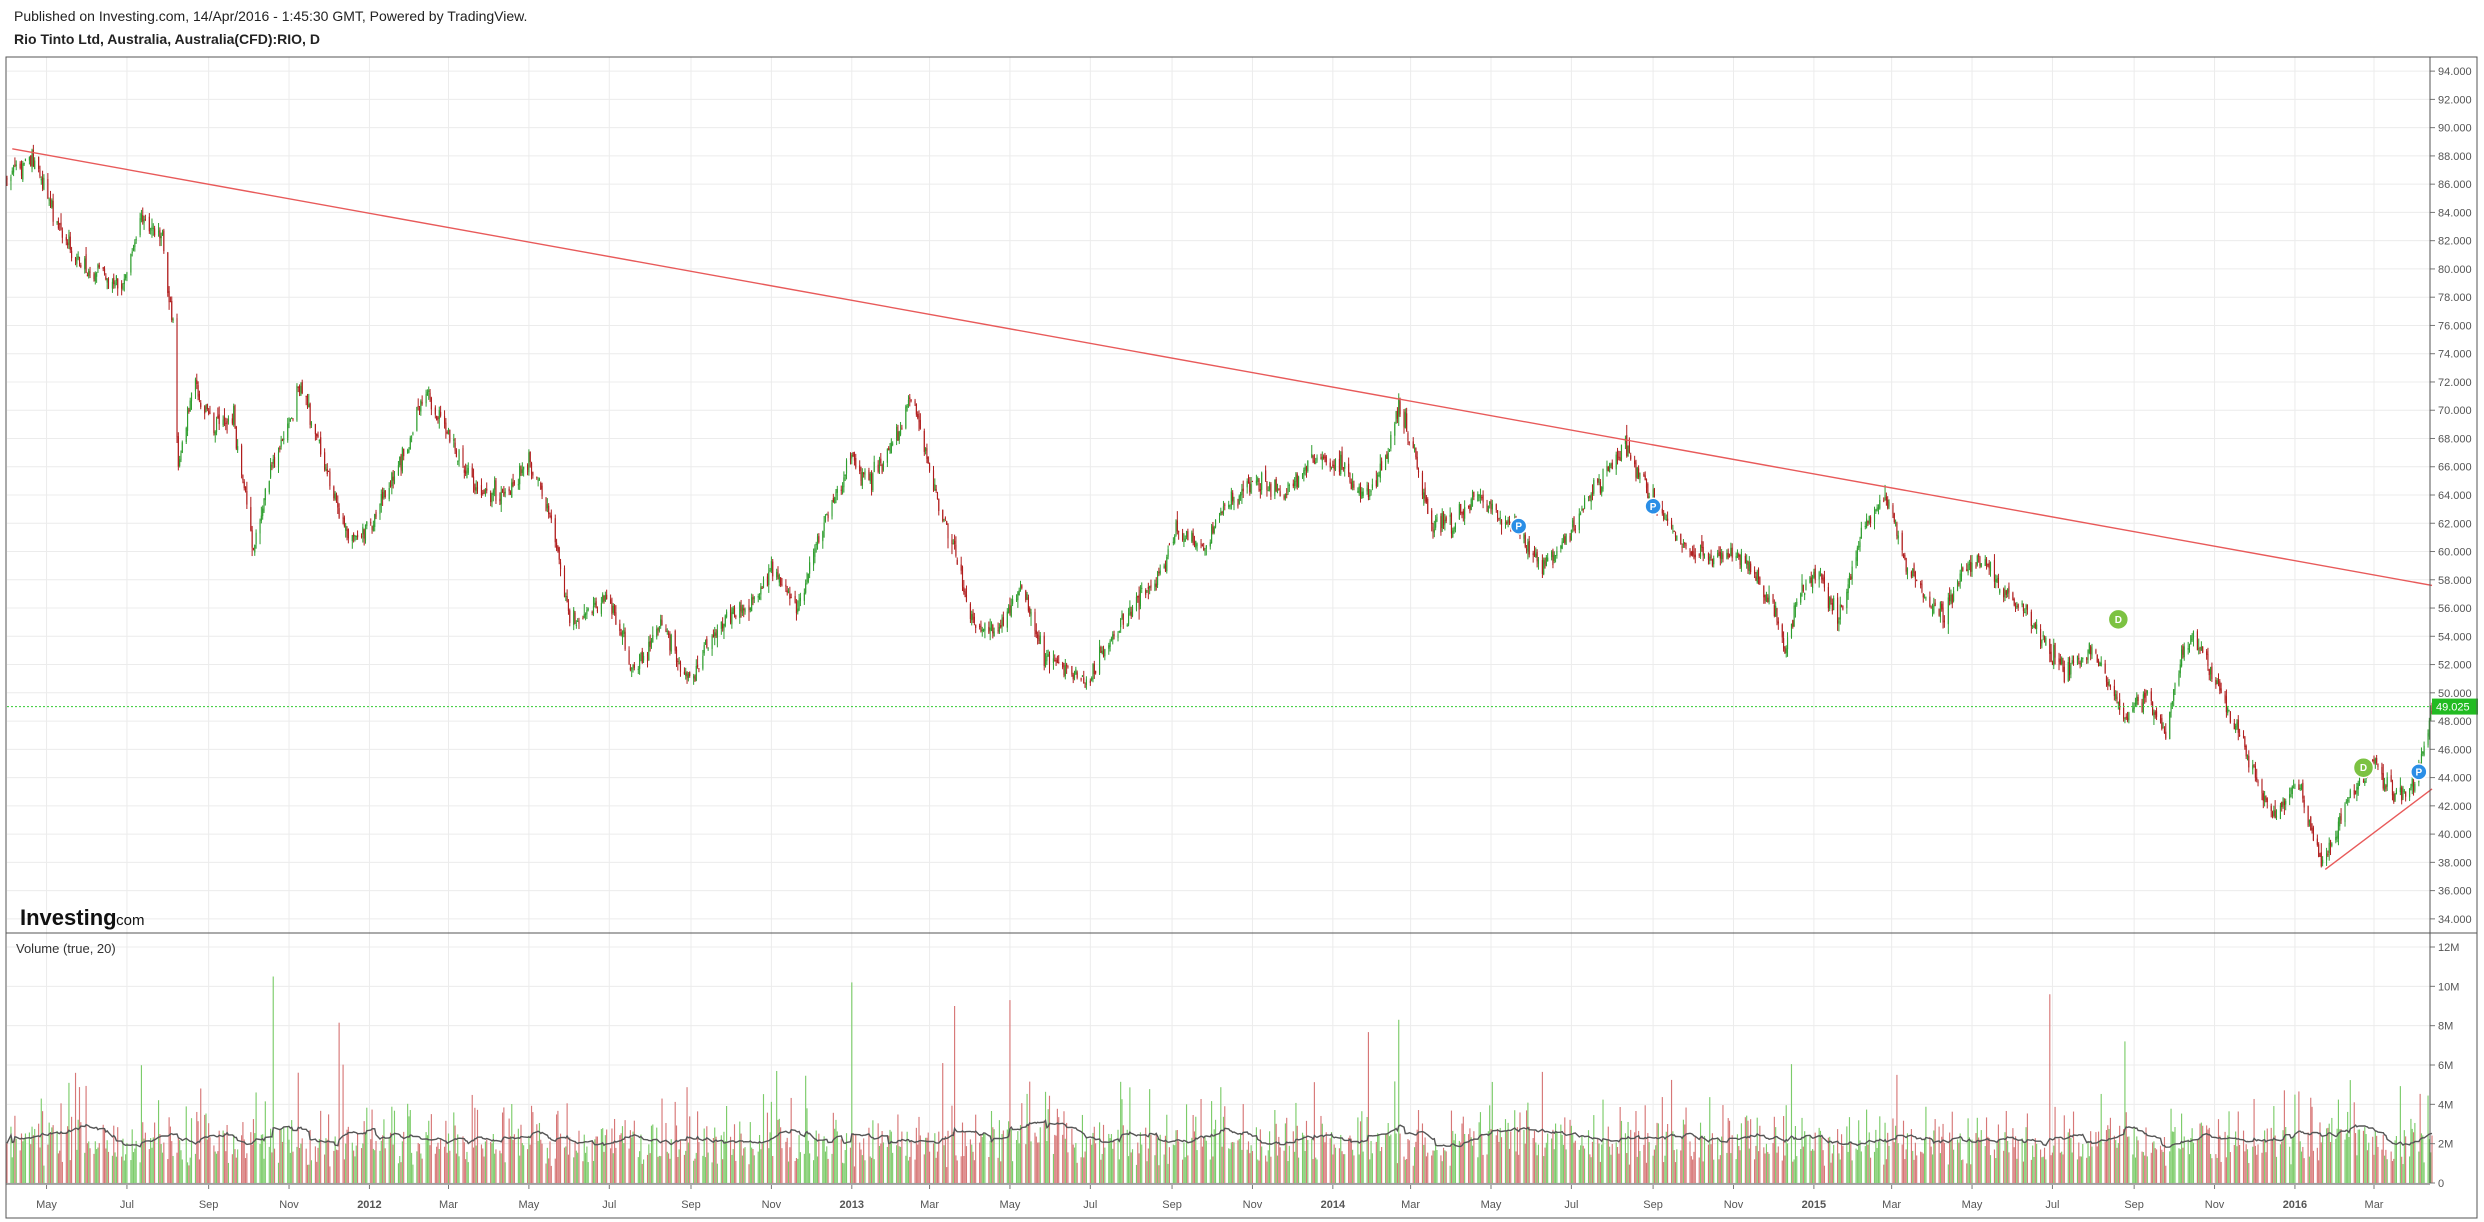  What do you see at coordinates (2378, 829) in the screenshot?
I see `trendline-lower` at bounding box center [2378, 829].